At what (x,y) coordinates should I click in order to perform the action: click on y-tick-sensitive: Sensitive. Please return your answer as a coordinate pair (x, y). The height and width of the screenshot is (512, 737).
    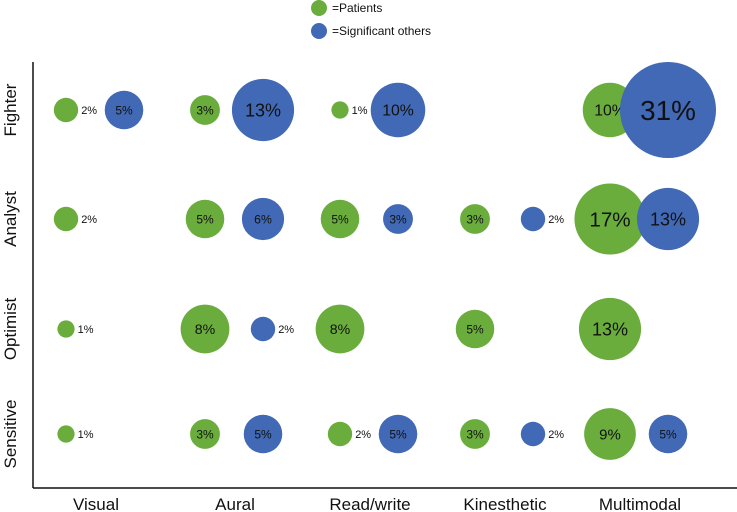
    Looking at the image, I should click on (10, 434).